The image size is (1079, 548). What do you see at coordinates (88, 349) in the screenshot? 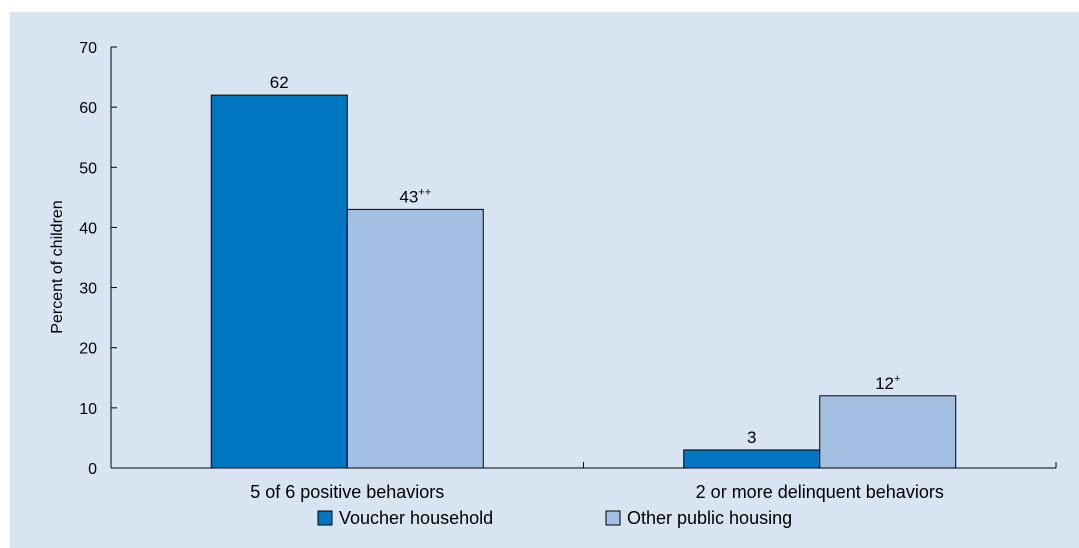
I see `y-tick-label: 20` at bounding box center [88, 349].